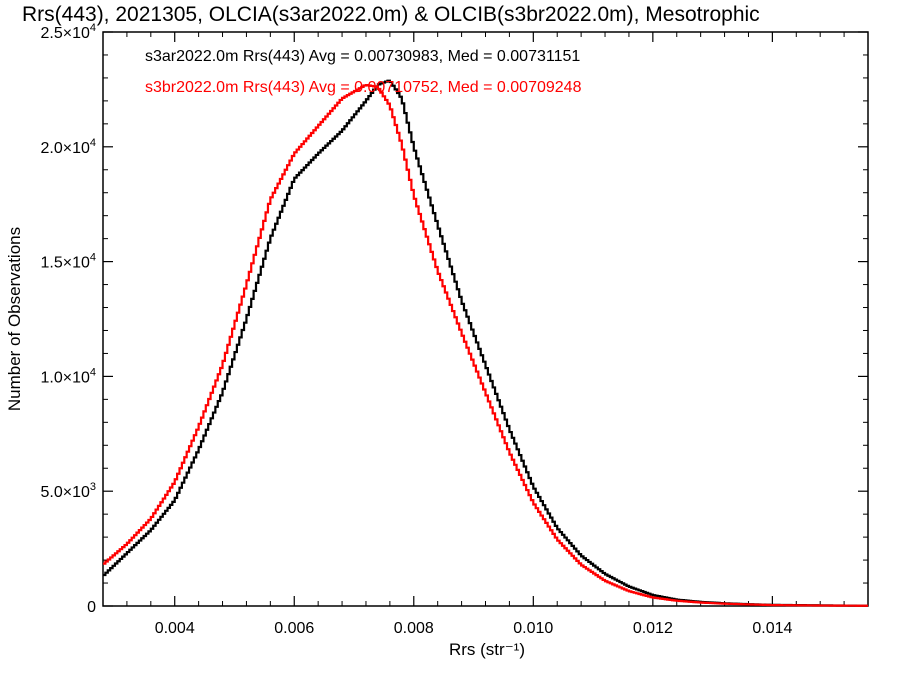 The width and height of the screenshot is (900, 675). I want to click on y-axis-label: Number of Observations, so click(14, 319).